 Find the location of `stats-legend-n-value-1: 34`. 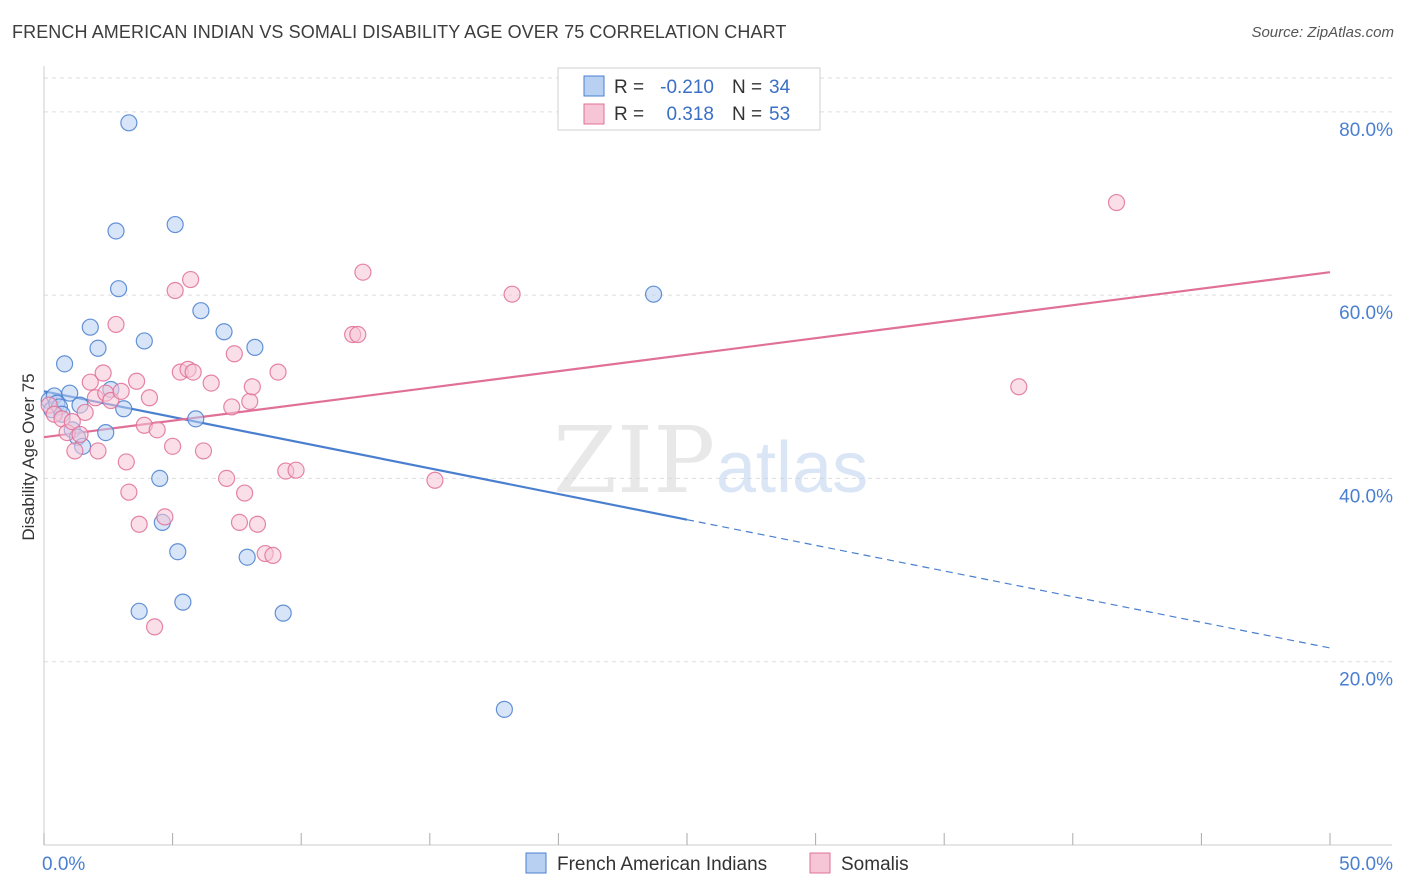

stats-legend-n-value-1: 34 is located at coordinates (780, 87).